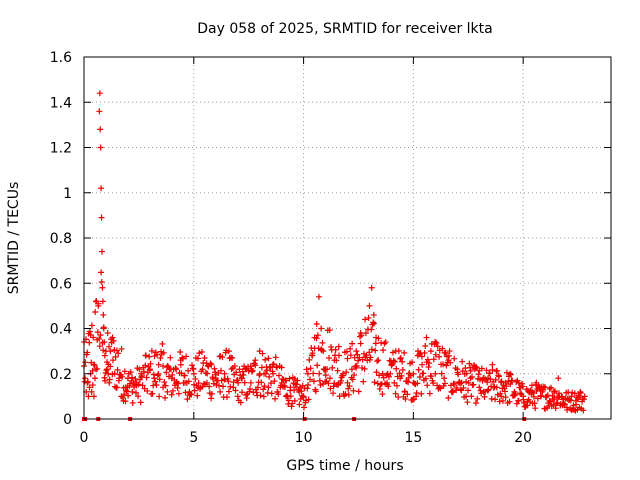 The width and height of the screenshot is (640, 480). Describe the element at coordinates (344, 466) in the screenshot. I see `x-axis-label: GPS time / hours` at that location.